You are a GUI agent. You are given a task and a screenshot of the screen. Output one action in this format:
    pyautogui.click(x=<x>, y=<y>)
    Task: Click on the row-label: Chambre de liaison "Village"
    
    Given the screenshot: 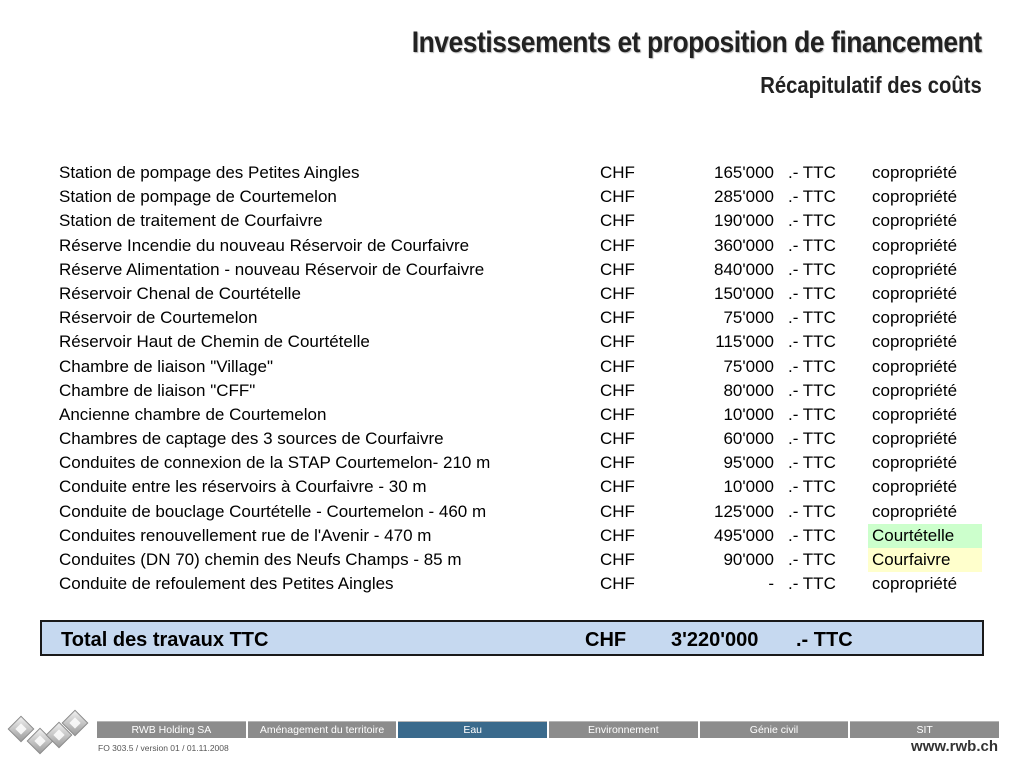 What is the action you would take?
    pyautogui.click(x=166, y=366)
    